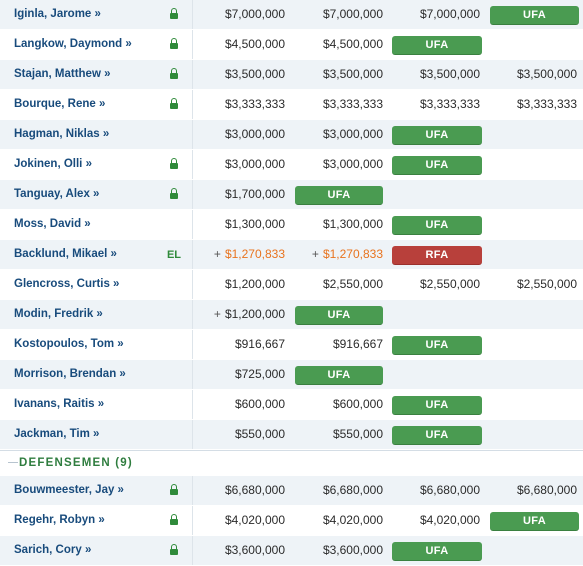 Image resolution: width=583 pixels, height=566 pixels. What do you see at coordinates (291, 315) in the screenshot?
I see `player-row: Modin, Fredrik » + $1,200,000 UFA` at bounding box center [291, 315].